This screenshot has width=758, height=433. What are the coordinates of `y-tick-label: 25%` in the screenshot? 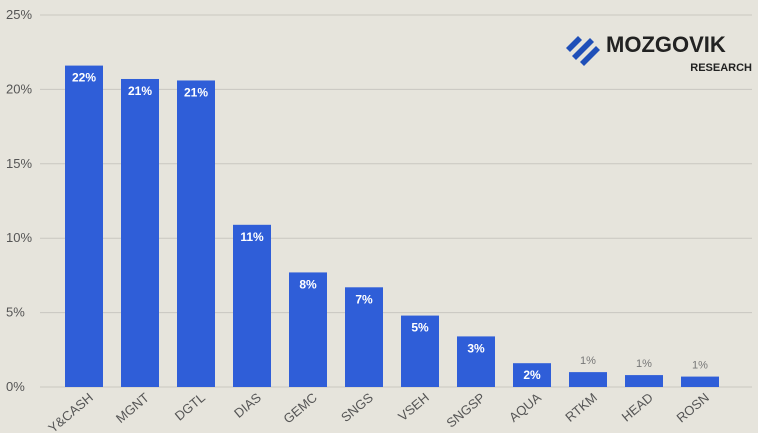 It's located at (19, 14).